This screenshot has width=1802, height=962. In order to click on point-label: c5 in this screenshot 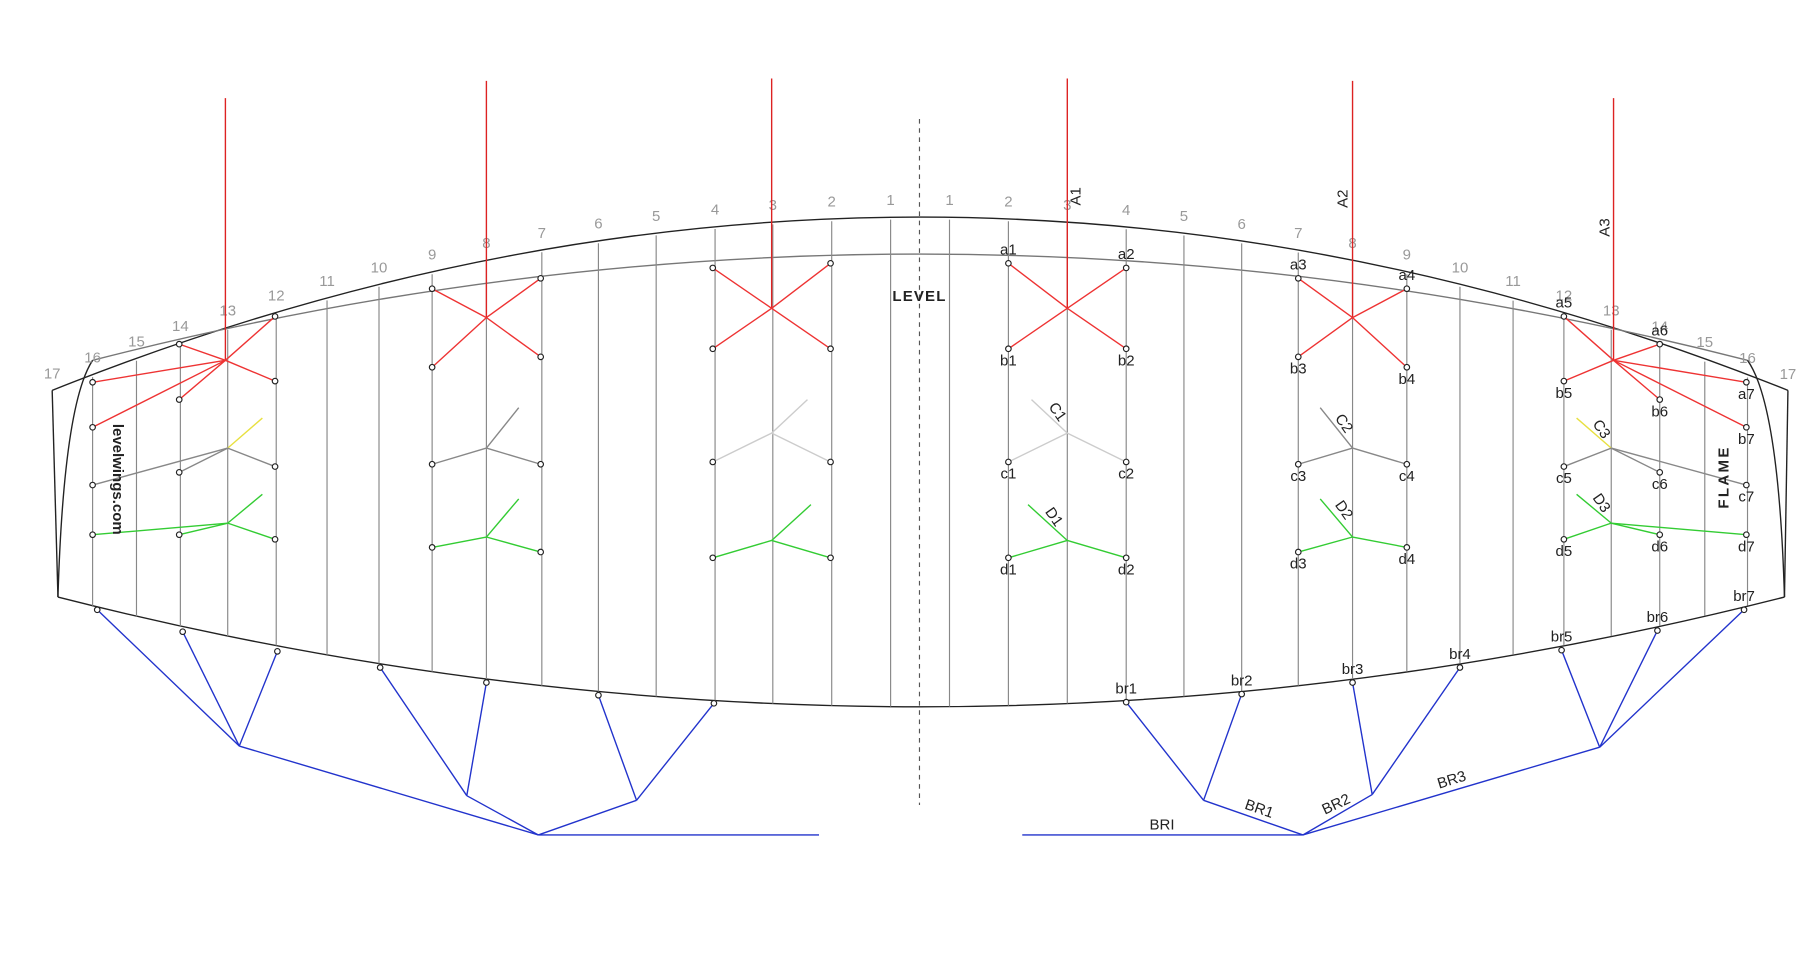, I will do `click(1564, 478)`.